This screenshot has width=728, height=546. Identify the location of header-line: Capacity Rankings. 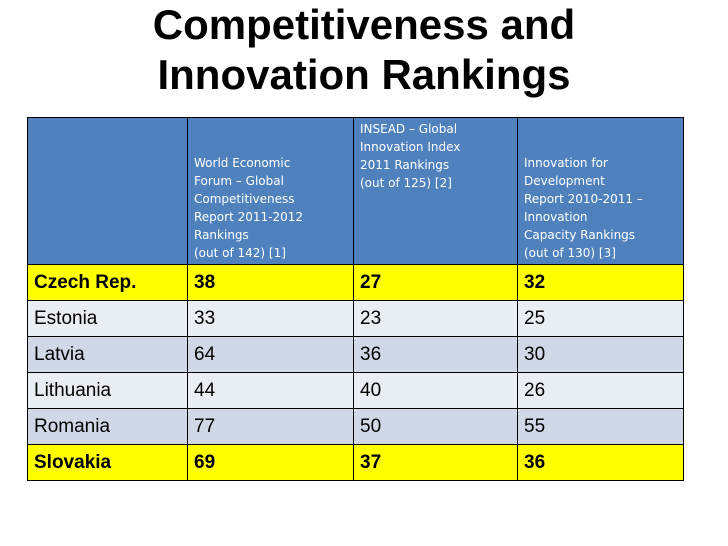
(580, 235).